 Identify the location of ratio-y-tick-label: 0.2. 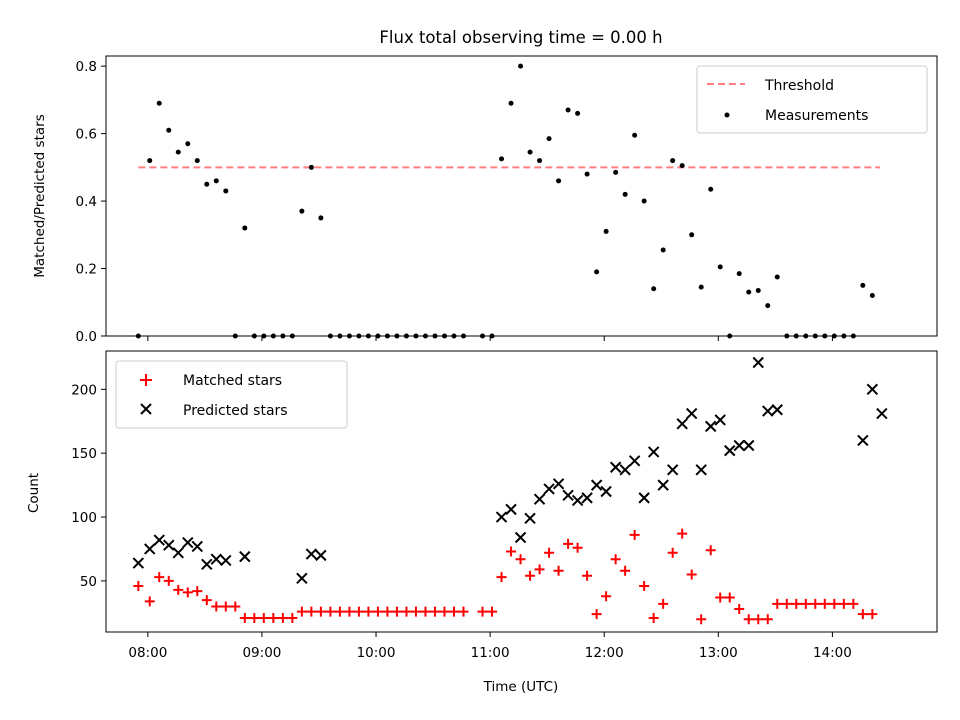
(86, 270).